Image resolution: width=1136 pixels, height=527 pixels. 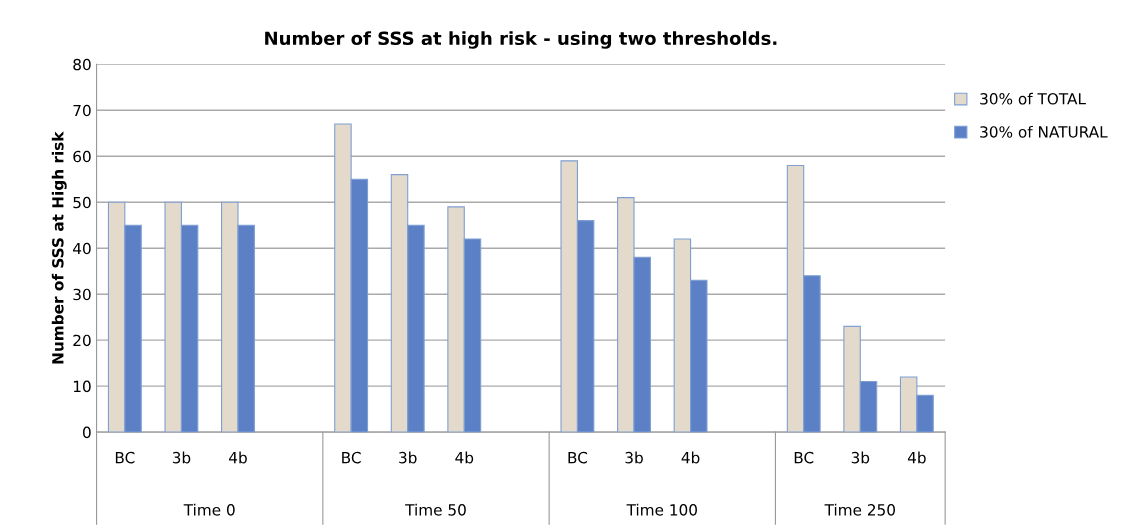 What do you see at coordinates (82, 64) in the screenshot?
I see `y-tick-label: 80` at bounding box center [82, 64].